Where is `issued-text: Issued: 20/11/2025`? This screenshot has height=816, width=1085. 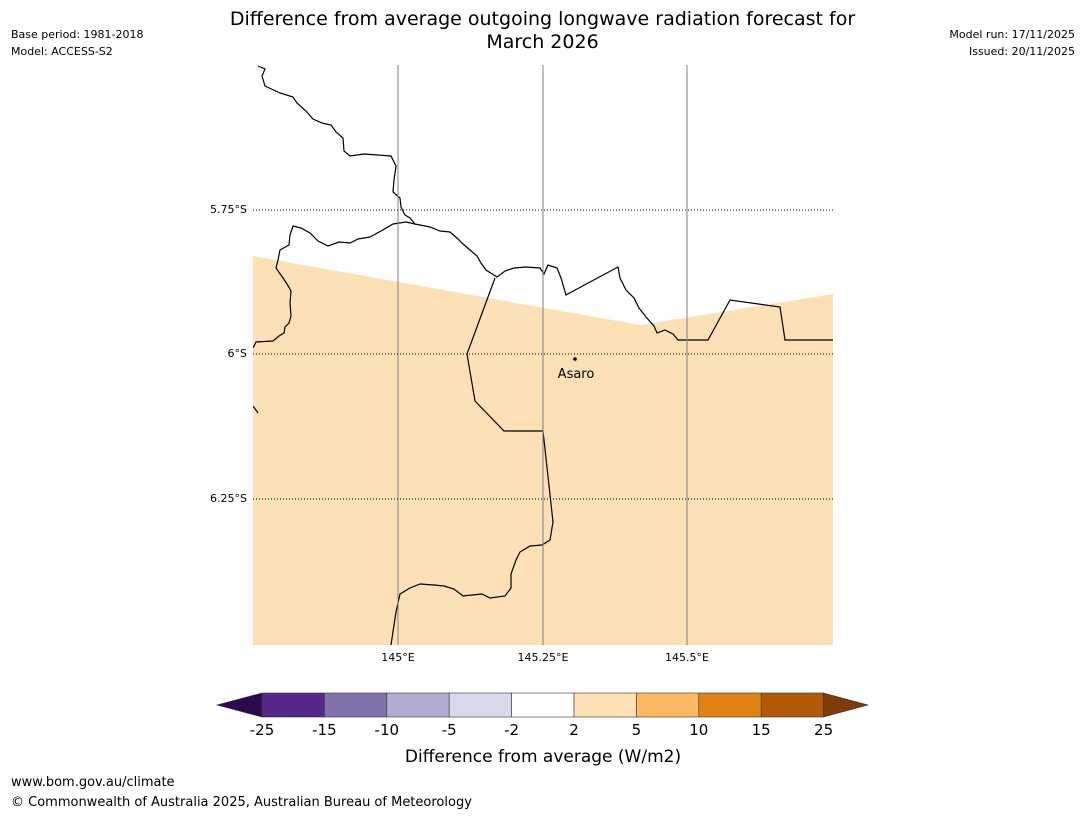 issued-text: Issued: 20/11/2025 is located at coordinates (1021, 51).